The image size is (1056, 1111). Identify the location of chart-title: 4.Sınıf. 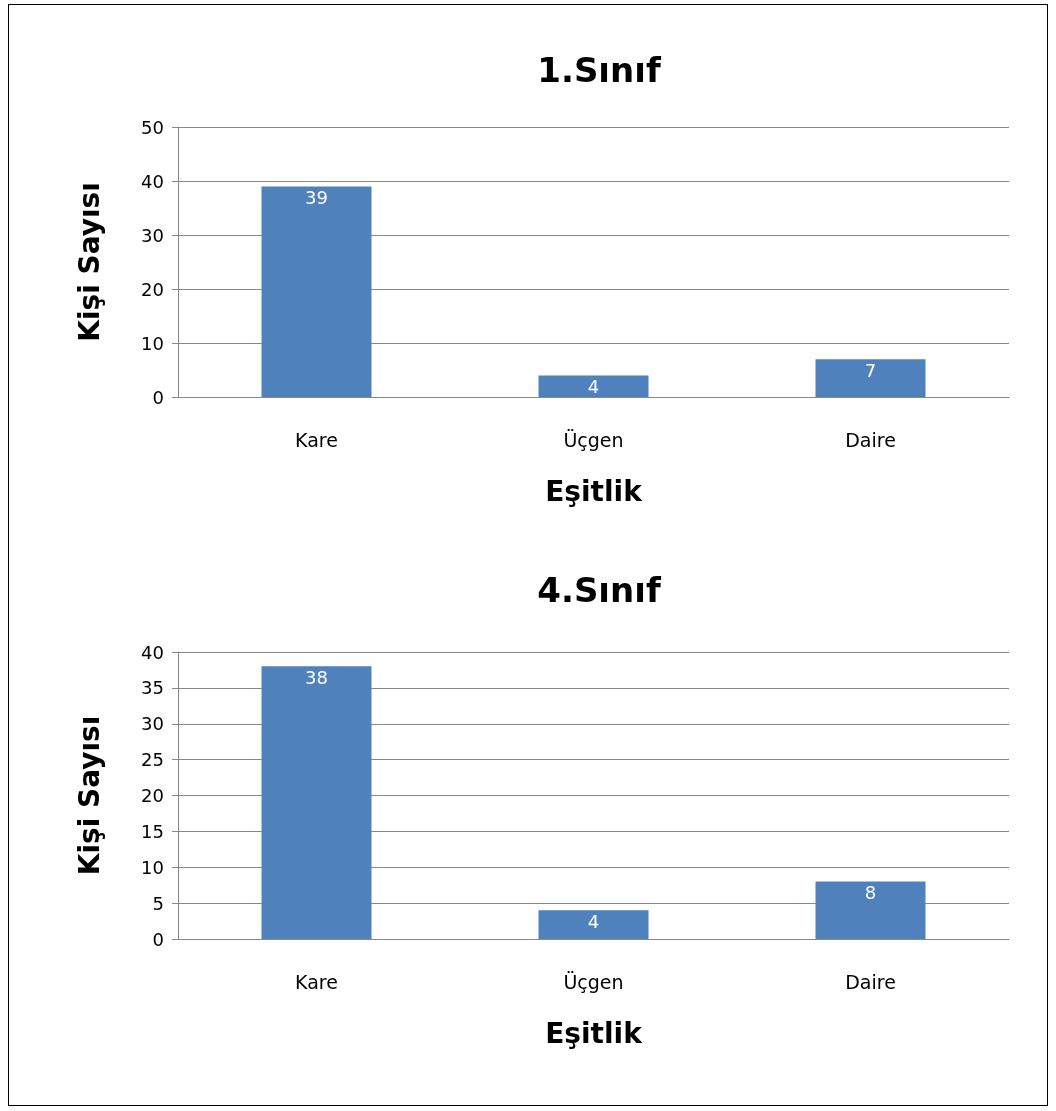
(599, 590).